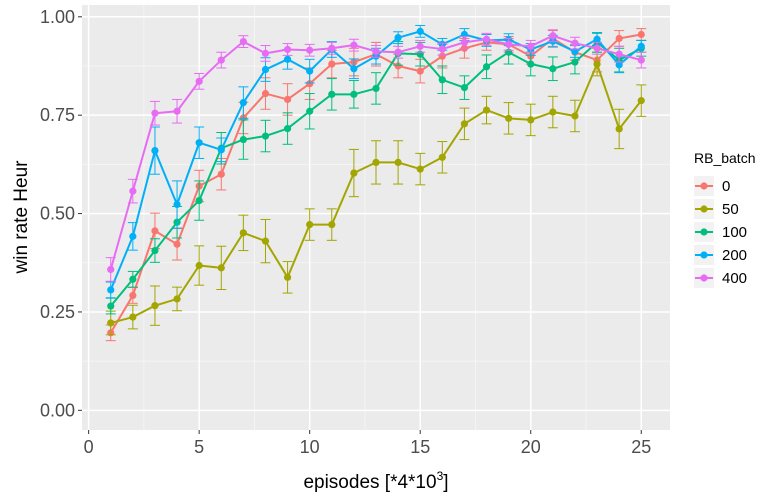  Describe the element at coordinates (367, 443) in the screenshot. I see `x-axis: 0 5 10 15 20 25` at that location.